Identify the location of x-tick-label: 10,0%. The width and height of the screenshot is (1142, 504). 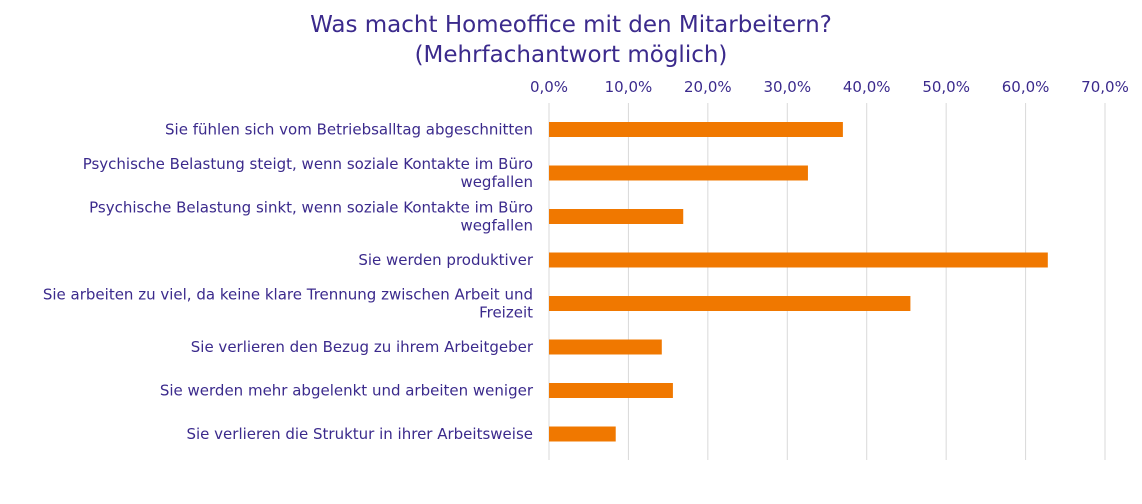
(629, 87).